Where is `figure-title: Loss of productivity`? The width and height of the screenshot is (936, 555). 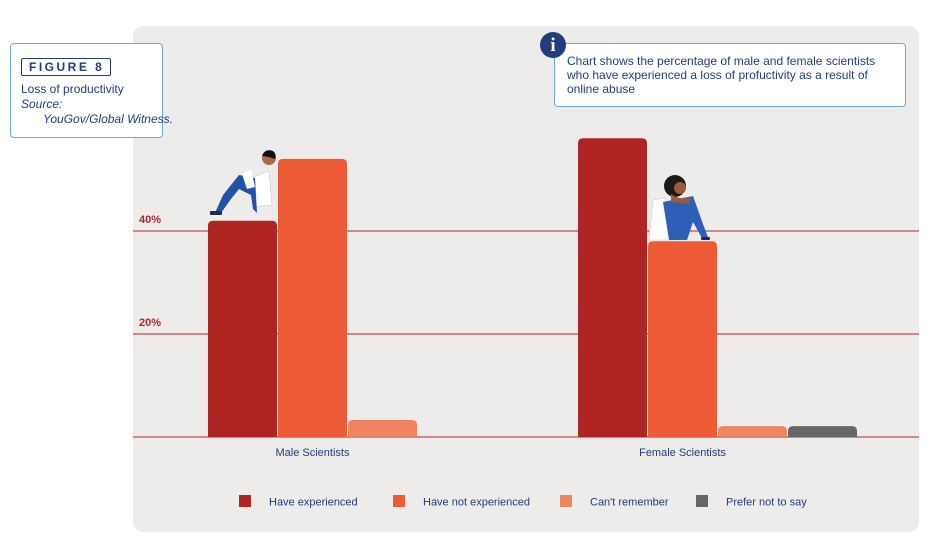 figure-title: Loss of productivity is located at coordinates (72, 89).